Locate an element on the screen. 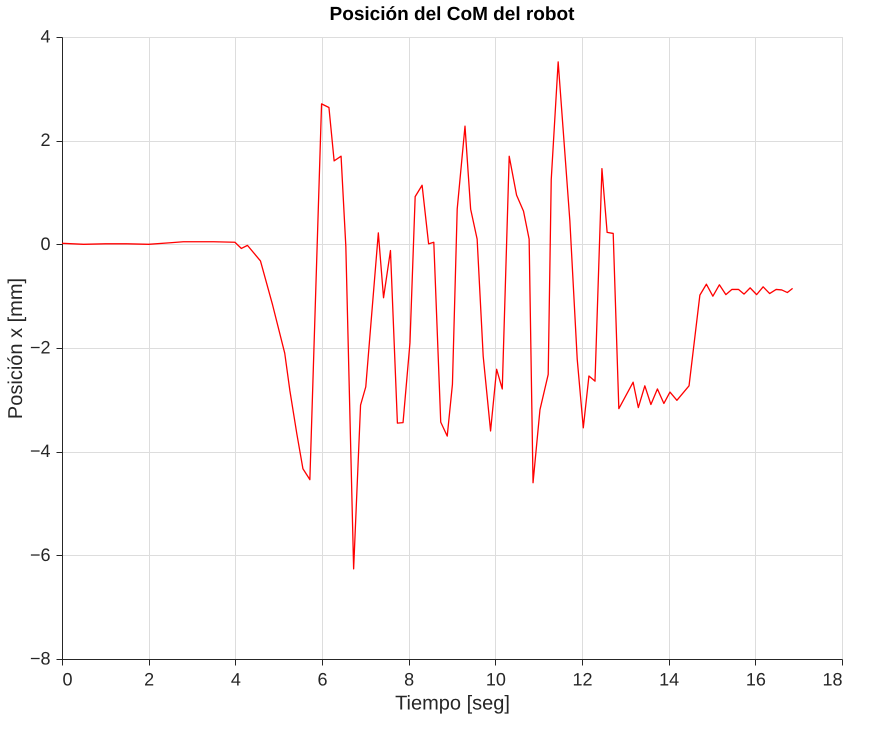  x-tick-label: 16 is located at coordinates (756, 680).